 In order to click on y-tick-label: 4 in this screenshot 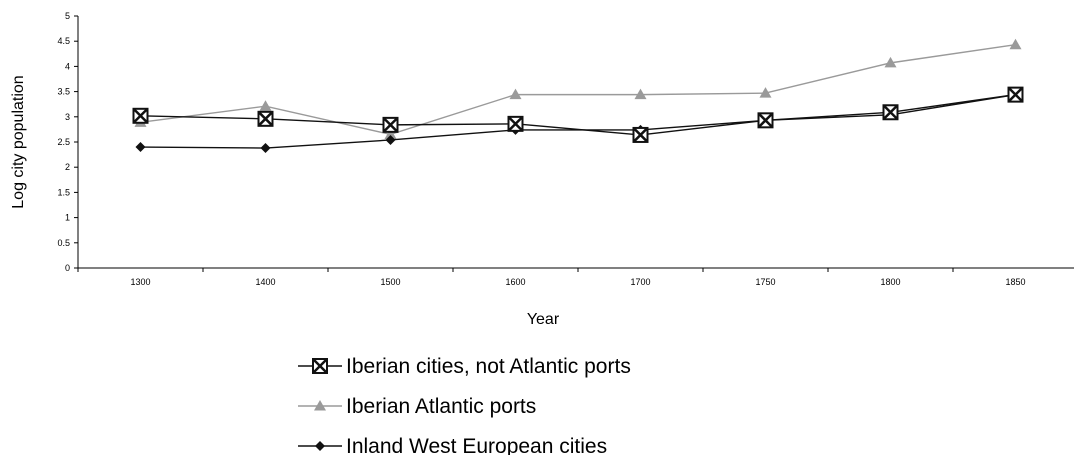, I will do `click(67, 66)`.